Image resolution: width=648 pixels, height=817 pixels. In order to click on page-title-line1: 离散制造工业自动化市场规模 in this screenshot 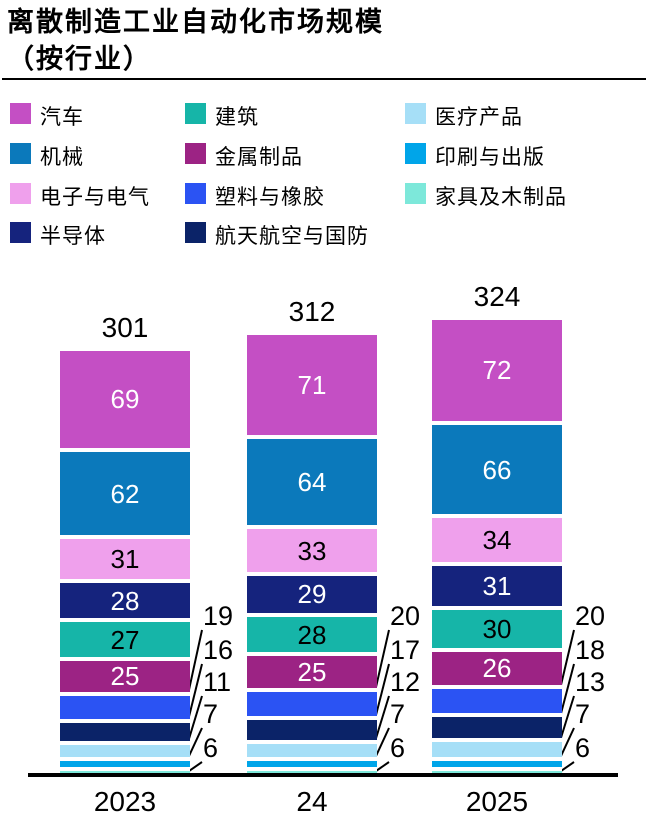, I will do `click(195, 22)`.